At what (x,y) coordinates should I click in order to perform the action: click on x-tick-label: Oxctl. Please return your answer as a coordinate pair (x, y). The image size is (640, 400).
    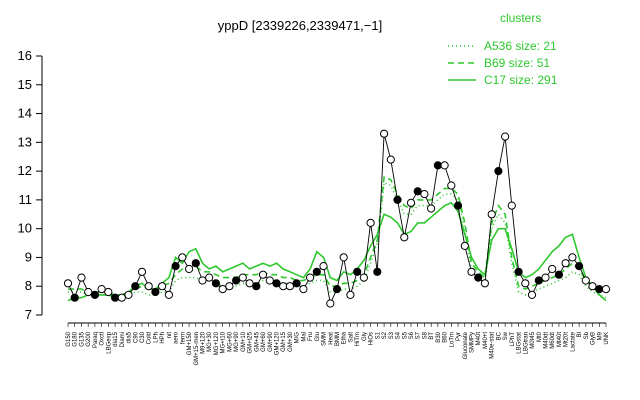
    Looking at the image, I should click on (103, 339).